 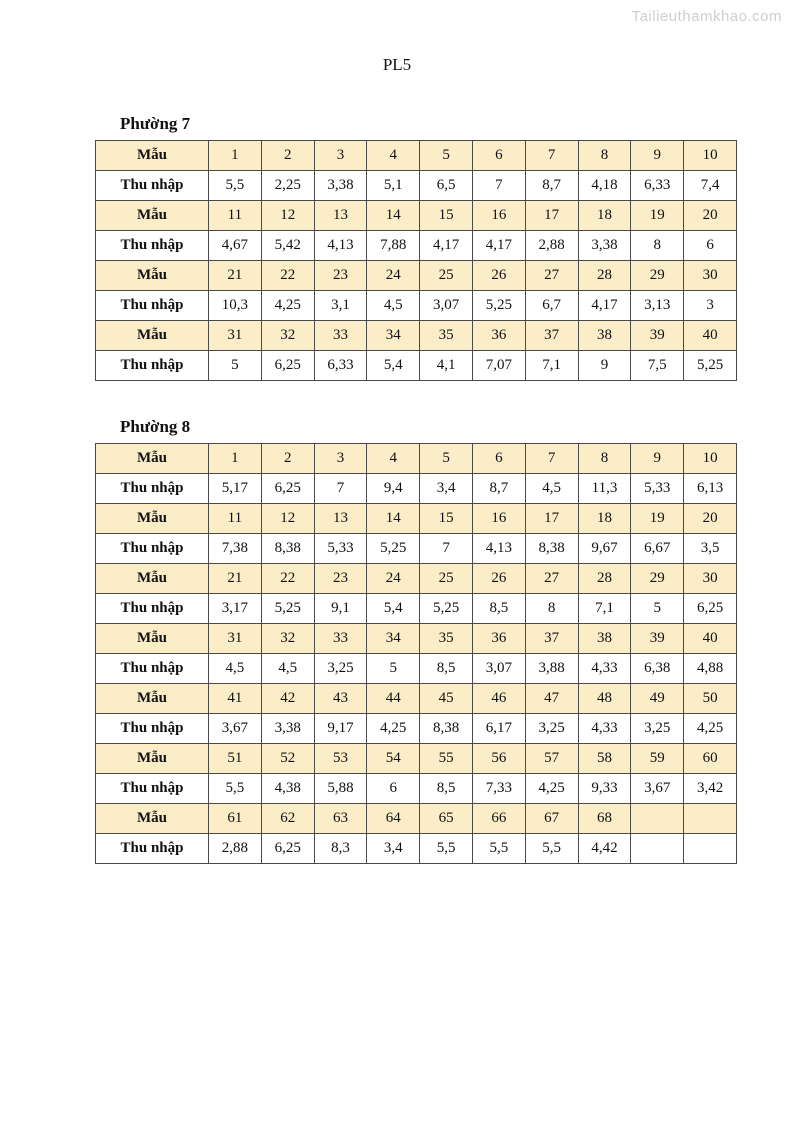 What do you see at coordinates (235, 818) in the screenshot?
I see `sample-number-cell: 61` at bounding box center [235, 818].